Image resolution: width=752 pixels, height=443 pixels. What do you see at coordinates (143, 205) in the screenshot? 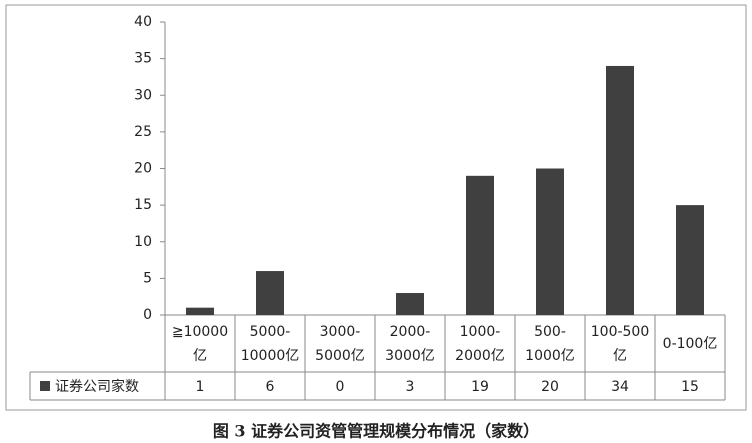
I see `y-tick-label: 15` at bounding box center [143, 205].